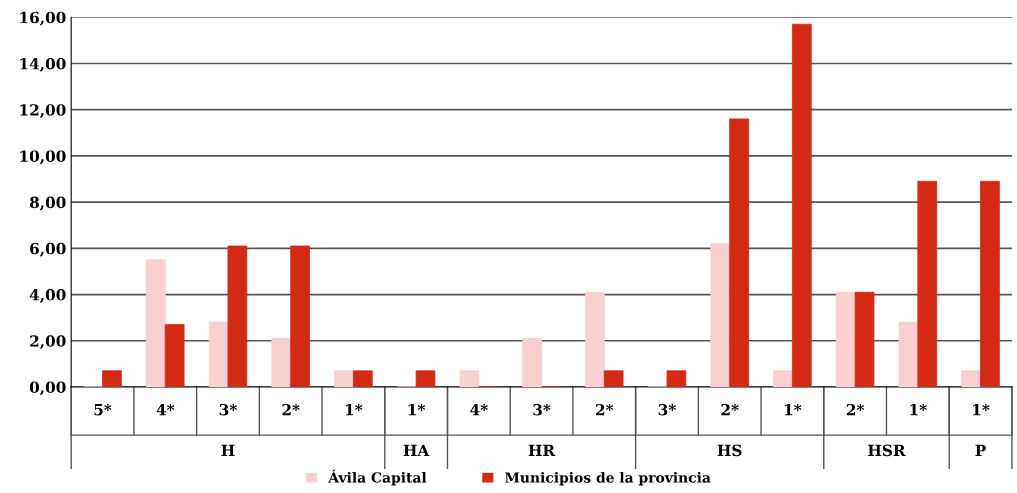  I want to click on y-tick-label: 16,00, so click(43, 18).